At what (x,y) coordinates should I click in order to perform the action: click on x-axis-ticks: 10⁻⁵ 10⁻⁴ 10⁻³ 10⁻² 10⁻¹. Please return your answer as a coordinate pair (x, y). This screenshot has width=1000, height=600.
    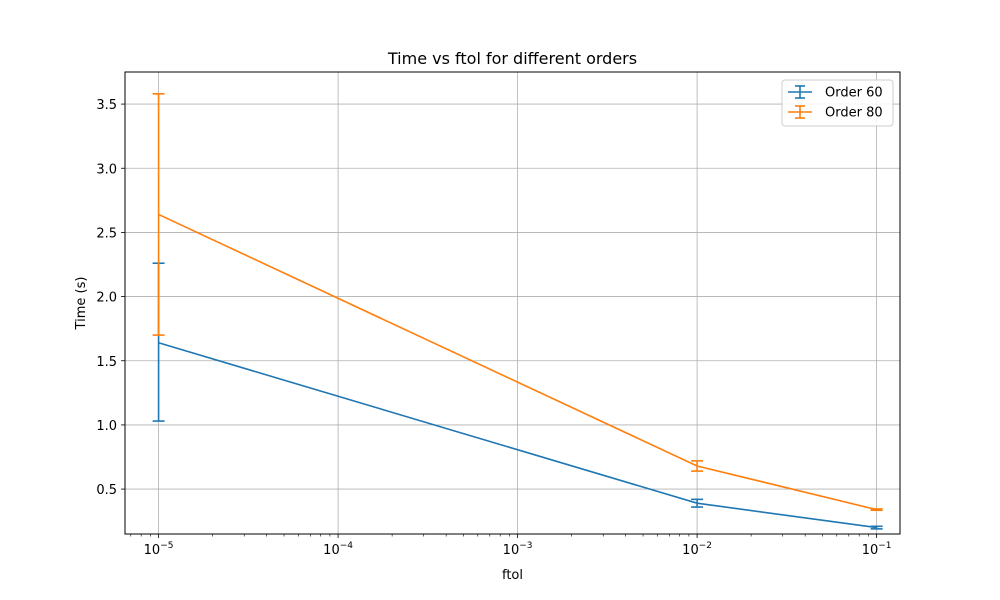
    Looking at the image, I should click on (511, 546).